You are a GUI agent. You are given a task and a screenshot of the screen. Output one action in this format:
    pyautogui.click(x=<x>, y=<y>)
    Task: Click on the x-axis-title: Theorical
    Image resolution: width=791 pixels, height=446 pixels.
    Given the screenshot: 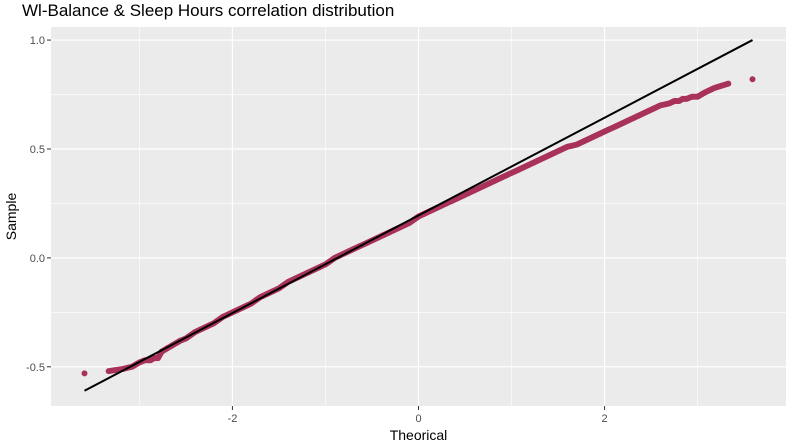 What is the action you would take?
    pyautogui.click(x=419, y=435)
    